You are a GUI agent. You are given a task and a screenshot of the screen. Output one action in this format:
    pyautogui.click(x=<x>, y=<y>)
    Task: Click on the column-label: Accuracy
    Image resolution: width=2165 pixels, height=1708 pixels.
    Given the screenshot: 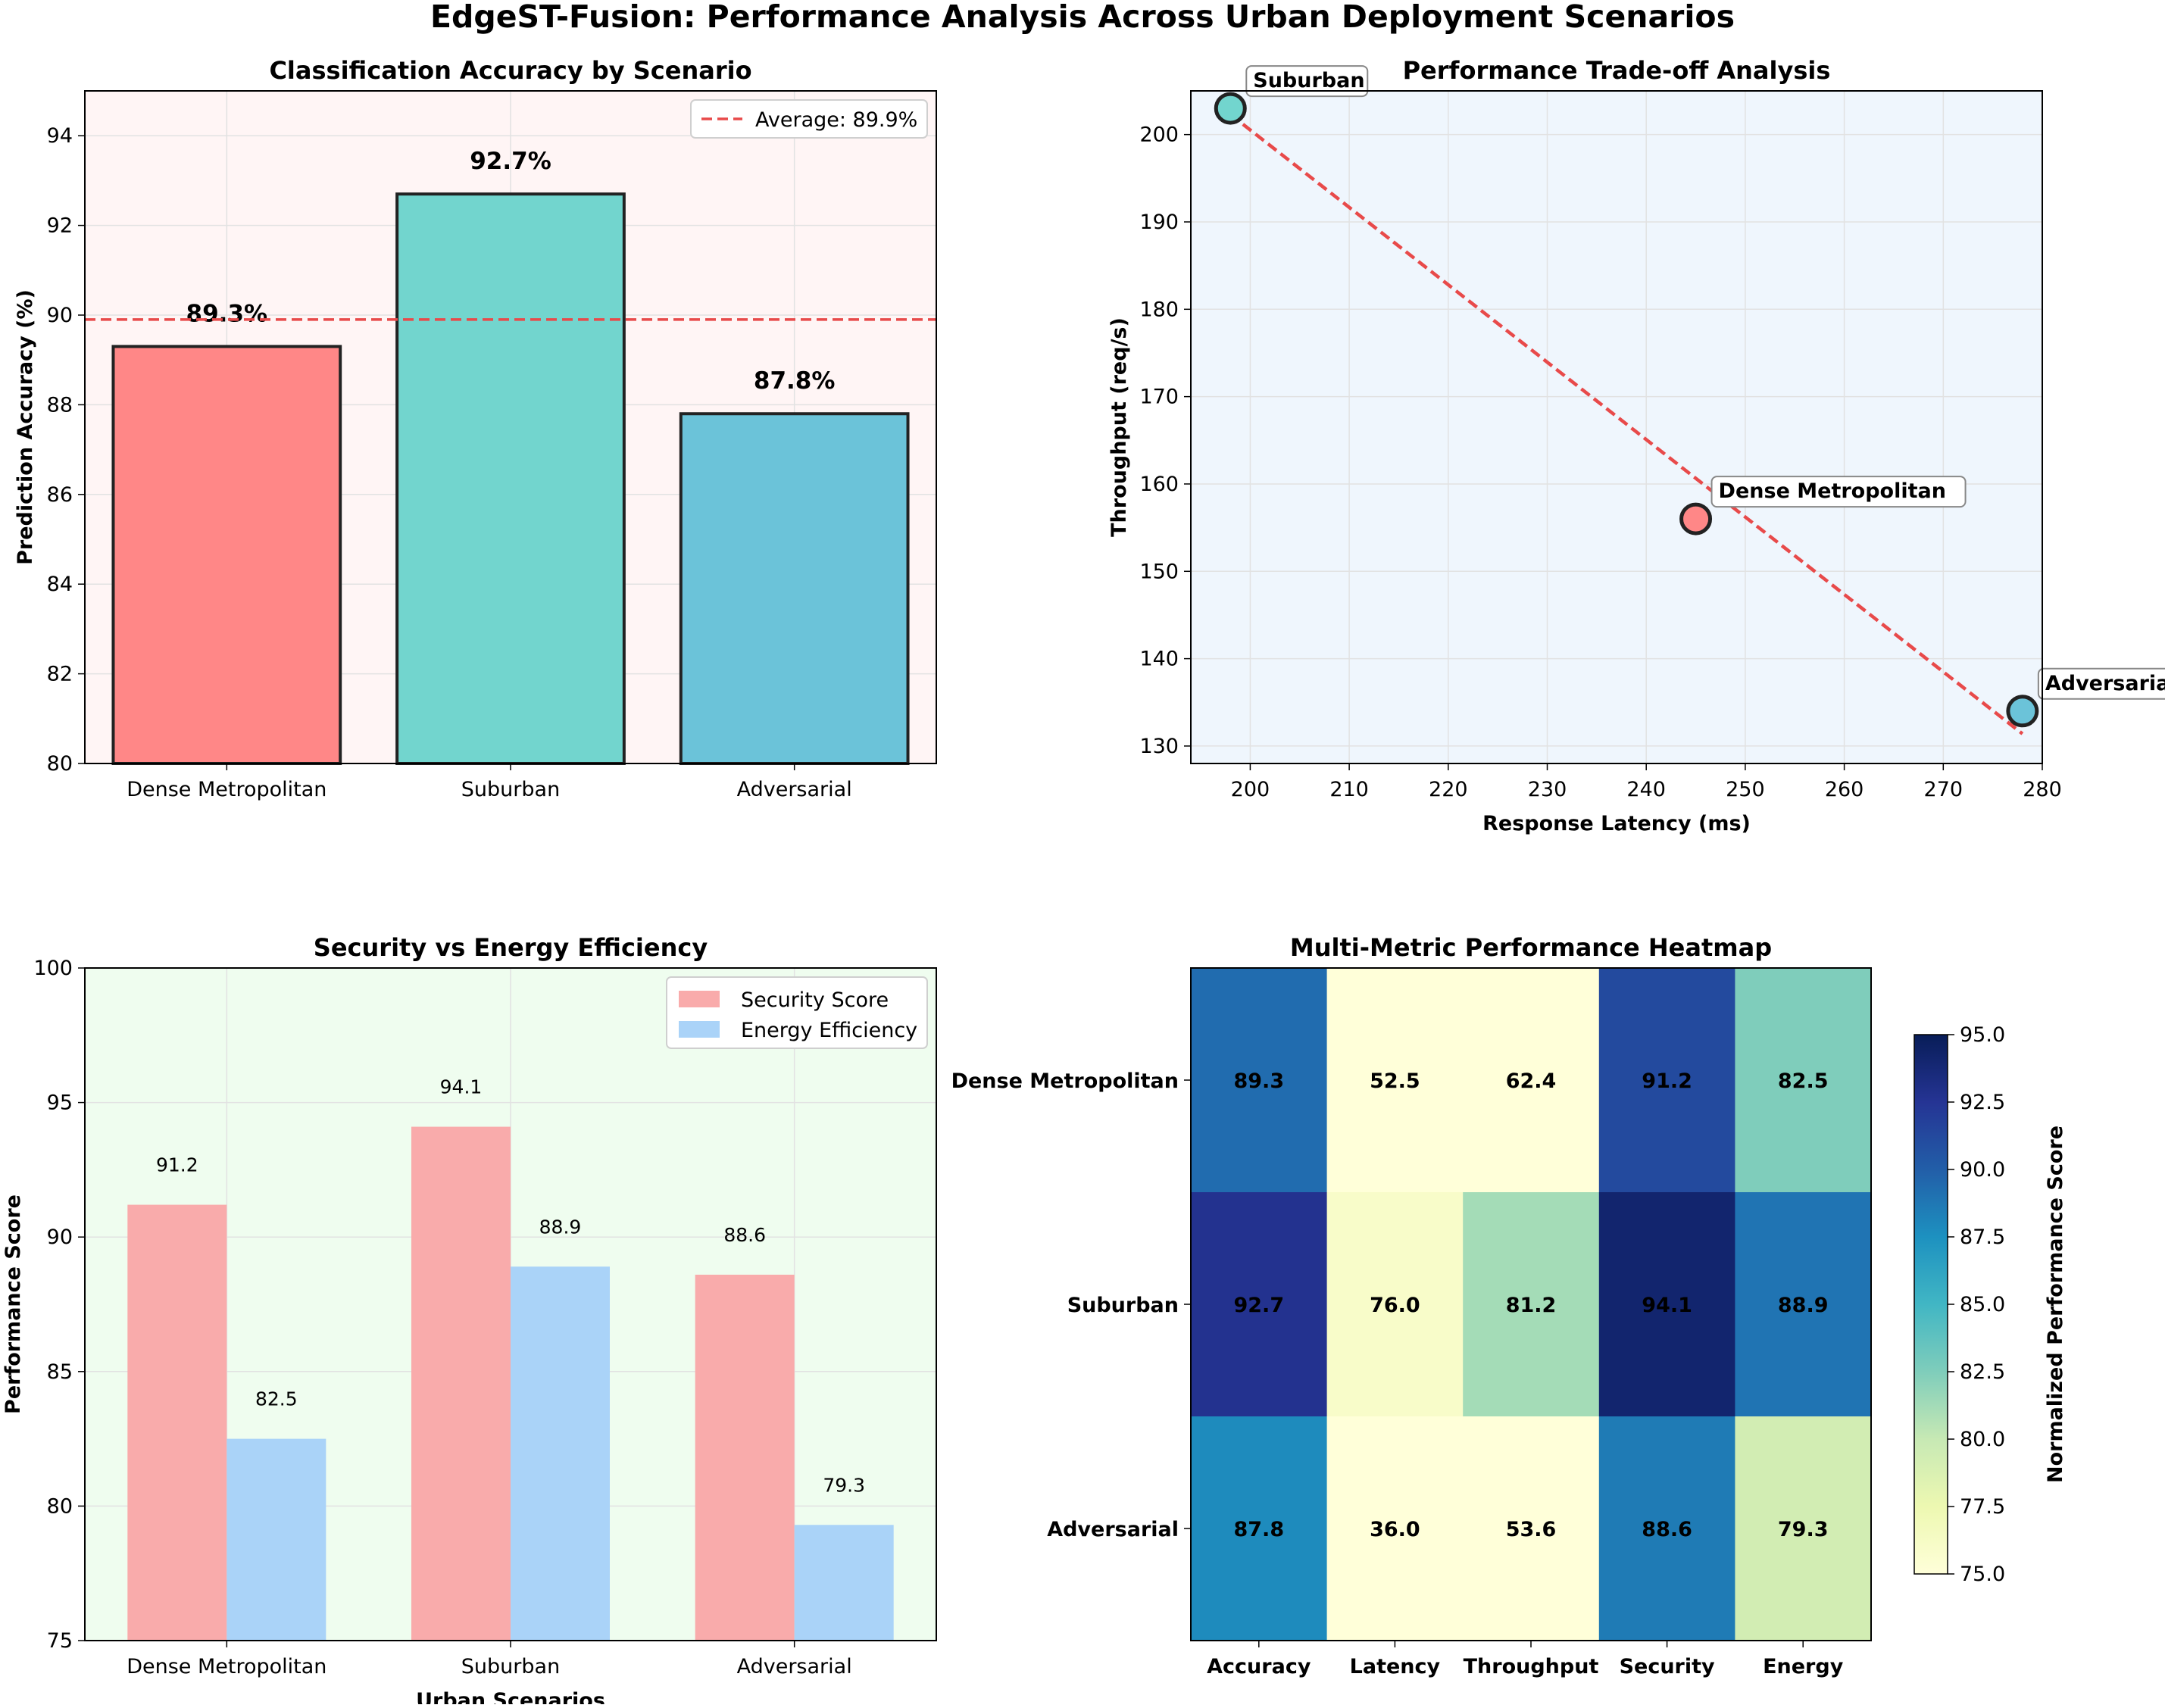 What is the action you would take?
    pyautogui.click(x=1259, y=1667)
    